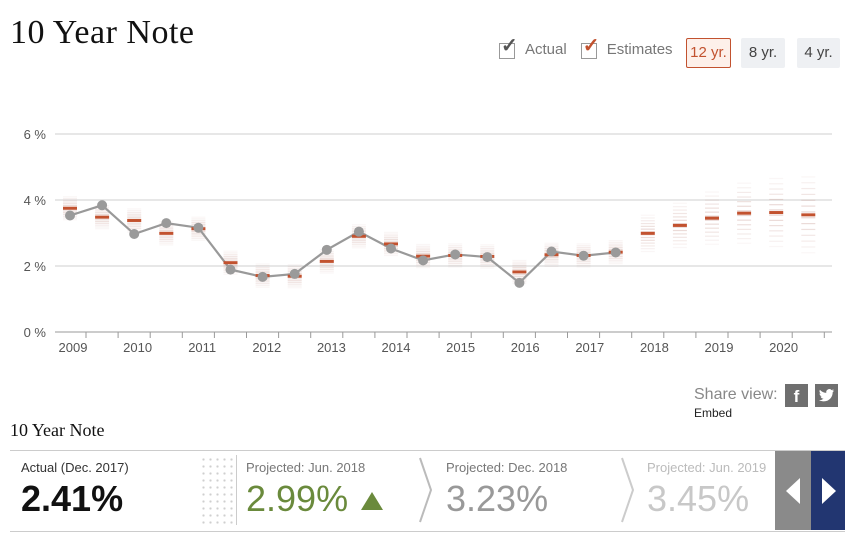  Describe the element at coordinates (525, 347) in the screenshot. I see `x-tick-label: 2016` at that location.